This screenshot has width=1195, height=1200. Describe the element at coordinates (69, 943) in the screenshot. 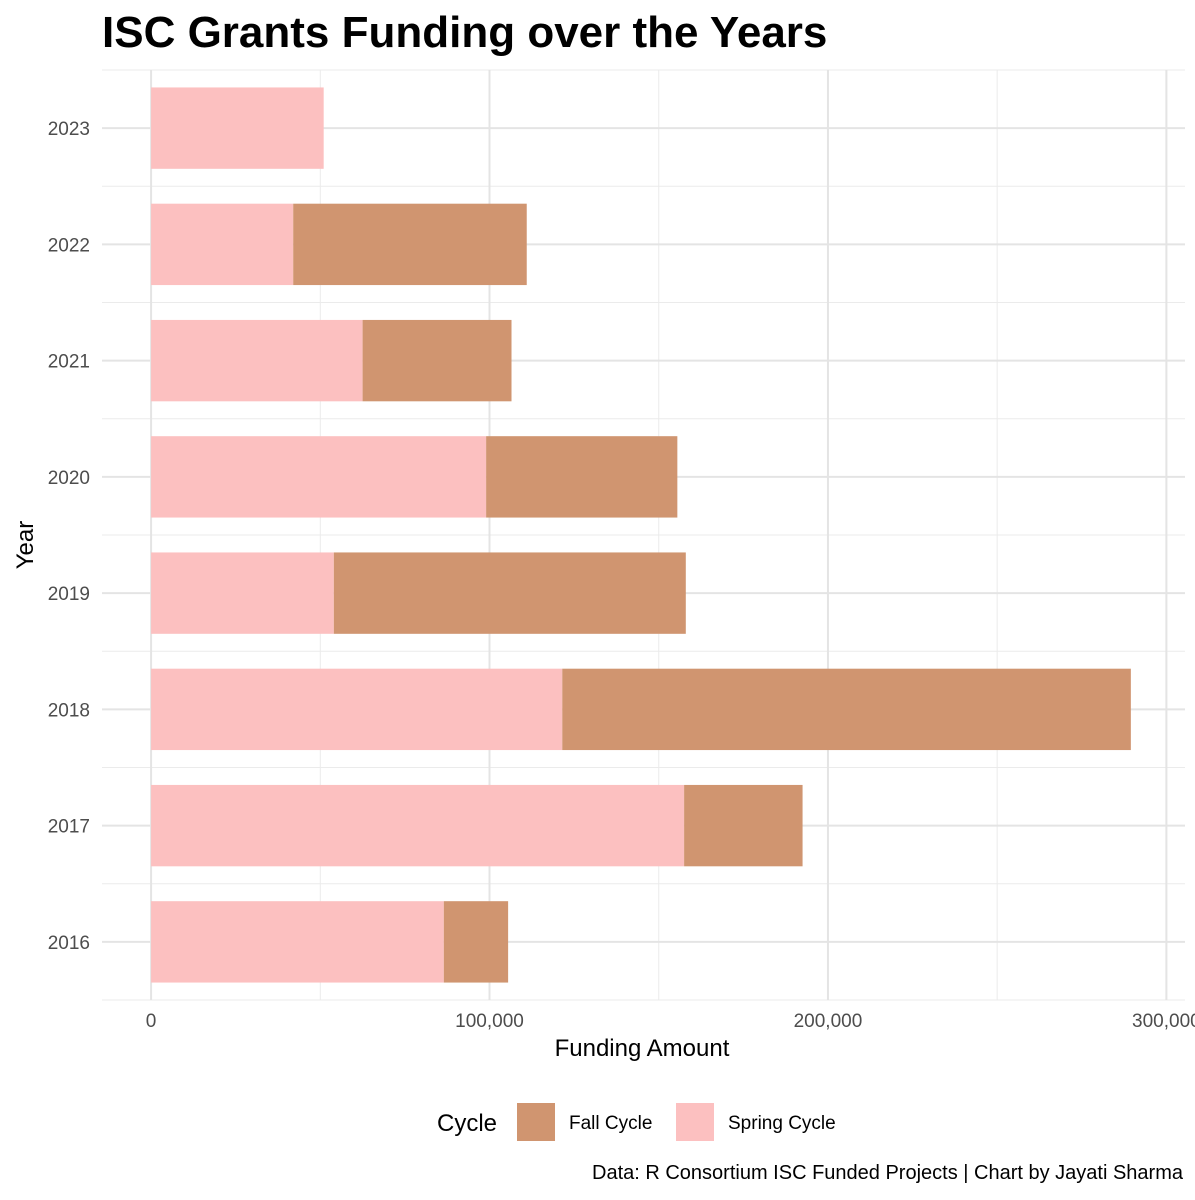

I see `y-tick-label: 2016` at that location.